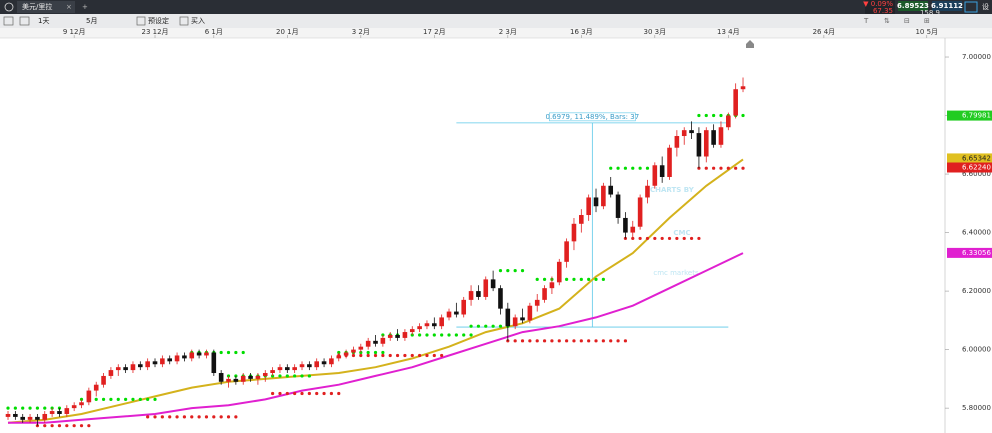 Image resolution: width=992 pixels, height=433 pixels. Describe the element at coordinates (287, 32) in the screenshot. I see `x-tick-label: 20 1月` at that location.